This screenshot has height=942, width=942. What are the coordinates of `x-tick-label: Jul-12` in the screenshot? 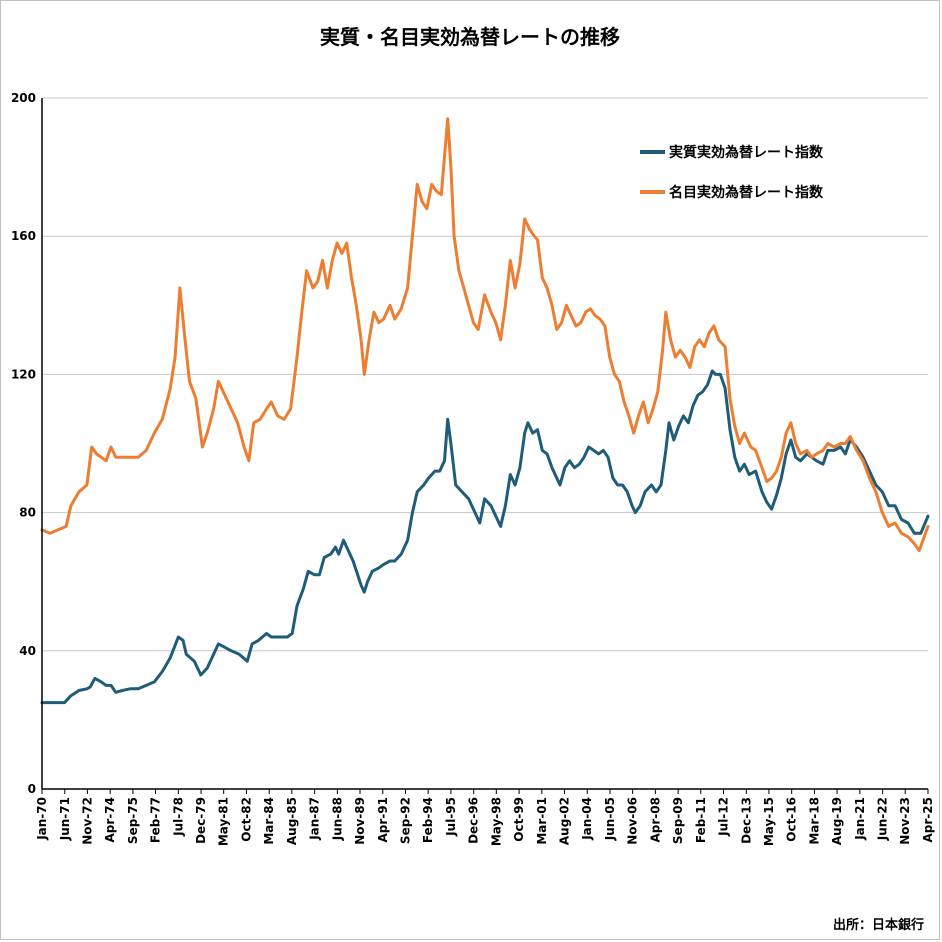 It's located at (724, 817).